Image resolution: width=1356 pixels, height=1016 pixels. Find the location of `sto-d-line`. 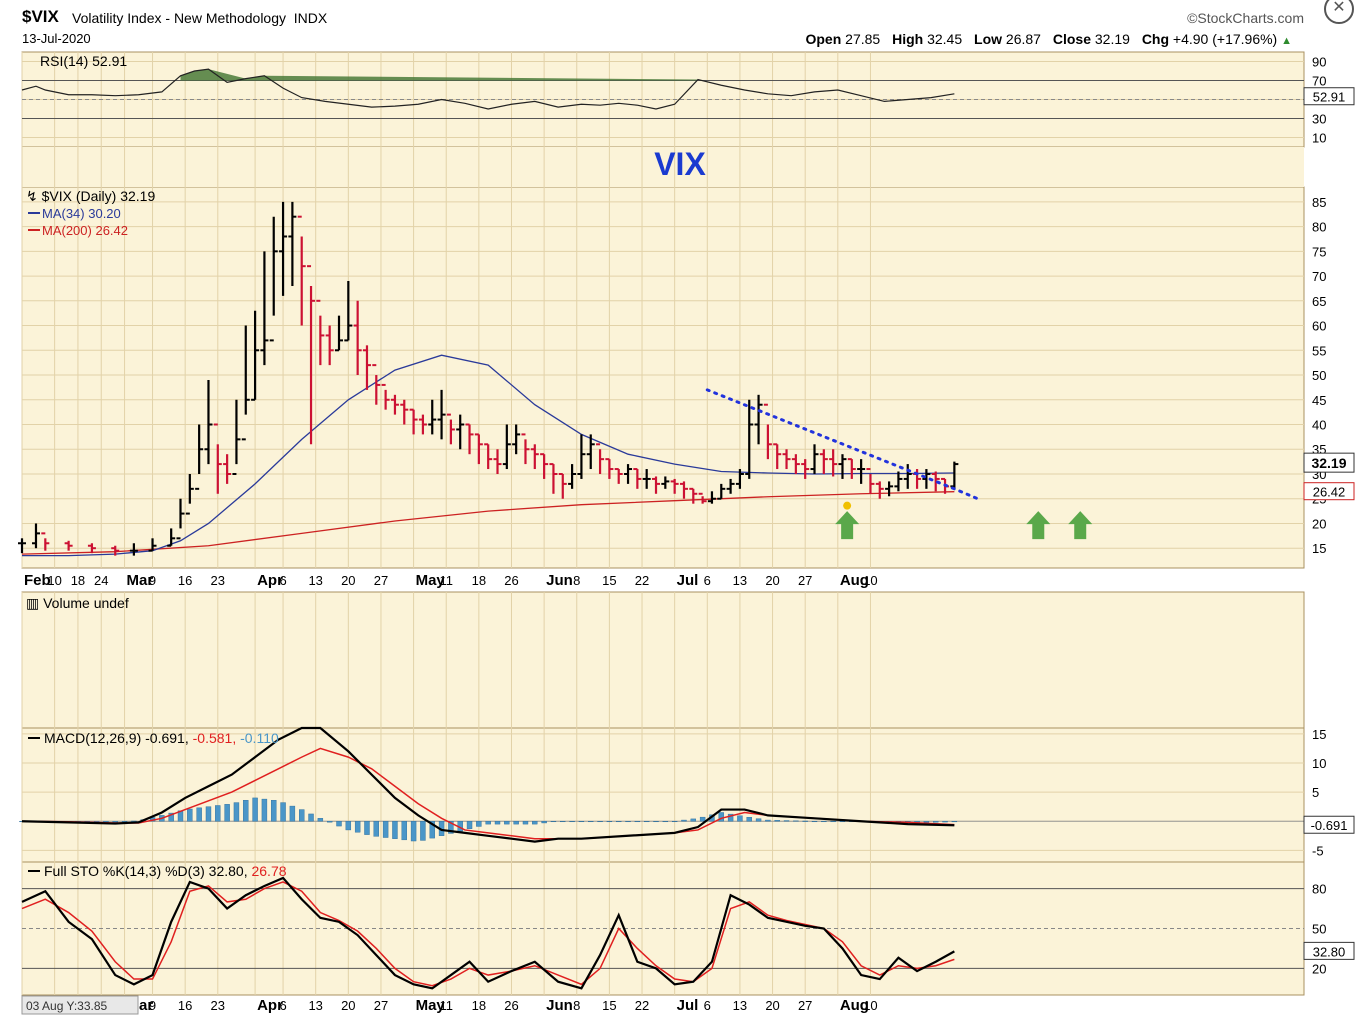

sto-d-line is located at coordinates (488, 934).